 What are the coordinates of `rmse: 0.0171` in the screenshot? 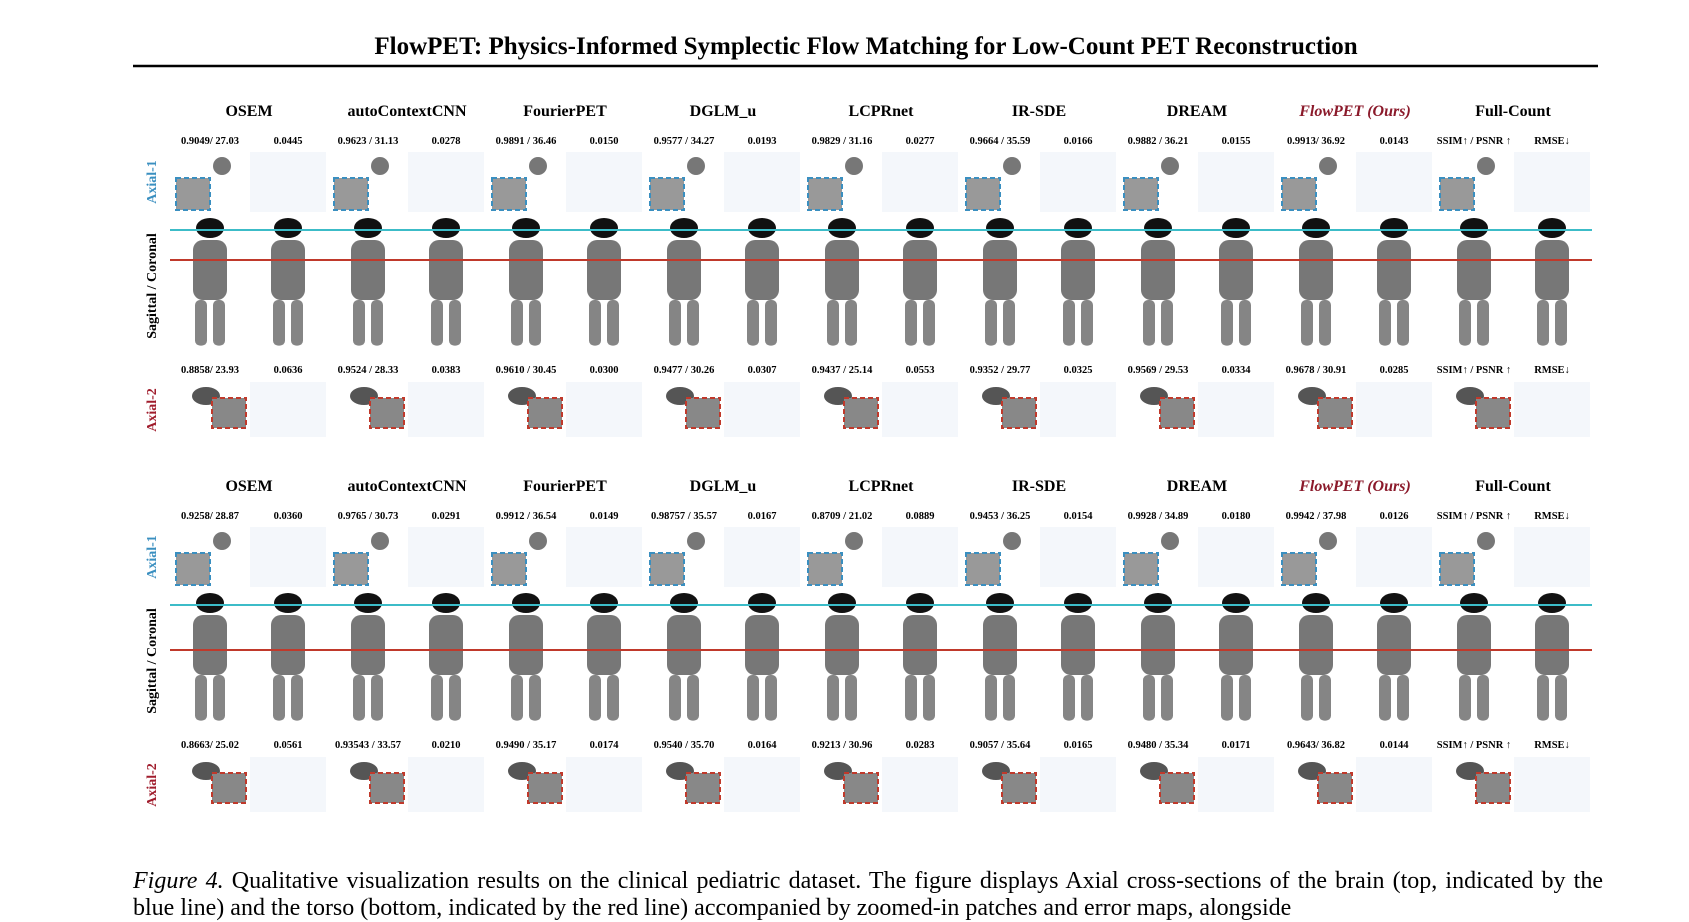 It's located at (1236, 745).